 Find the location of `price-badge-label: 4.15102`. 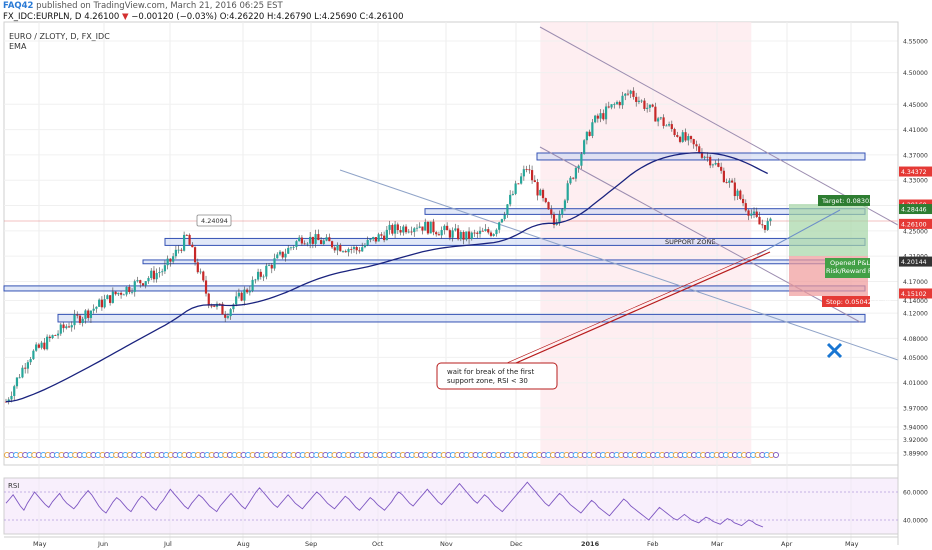

price-badge-label: 4.15102 is located at coordinates (914, 294).